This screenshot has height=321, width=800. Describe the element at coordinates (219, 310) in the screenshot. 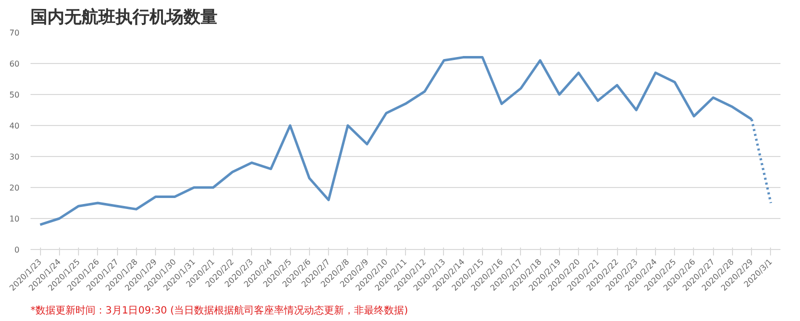

I see `text: *数据更新时间：3月1日09:30 (当日数据根据航司客座率情况动态更新，非最终数据)` at that location.